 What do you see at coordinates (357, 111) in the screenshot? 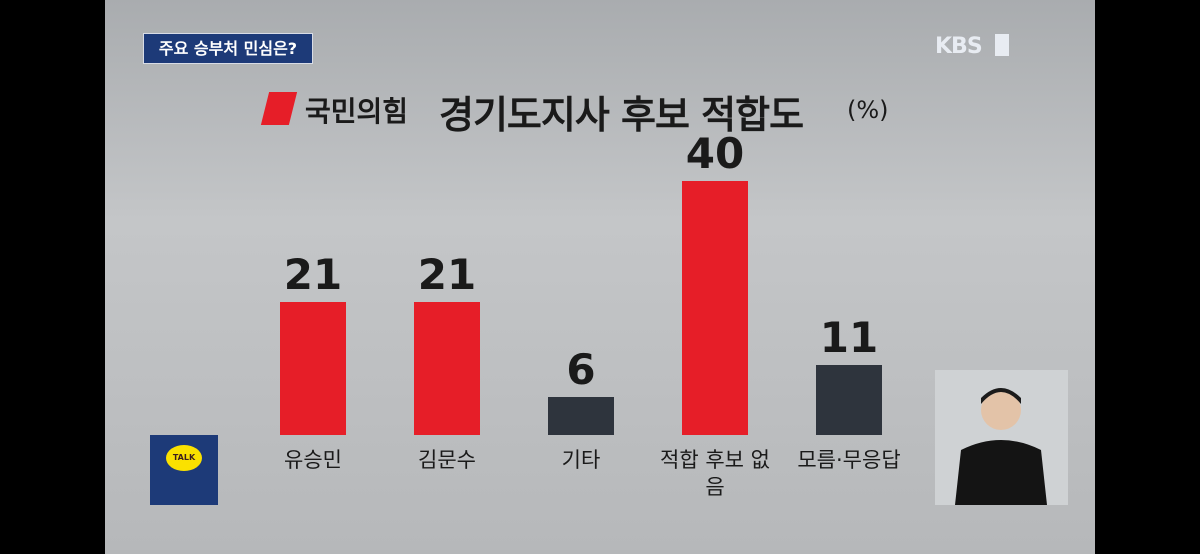
I see `party-name: 국민의힘` at bounding box center [357, 111].